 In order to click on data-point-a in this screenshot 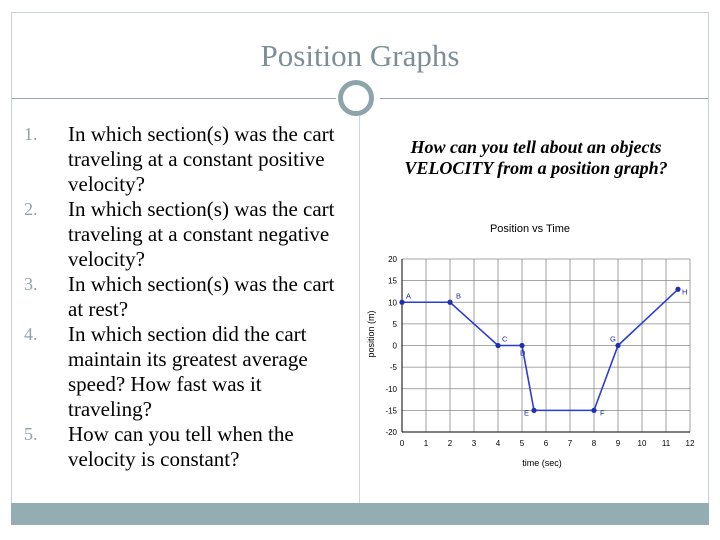, I will do `click(402, 302)`.